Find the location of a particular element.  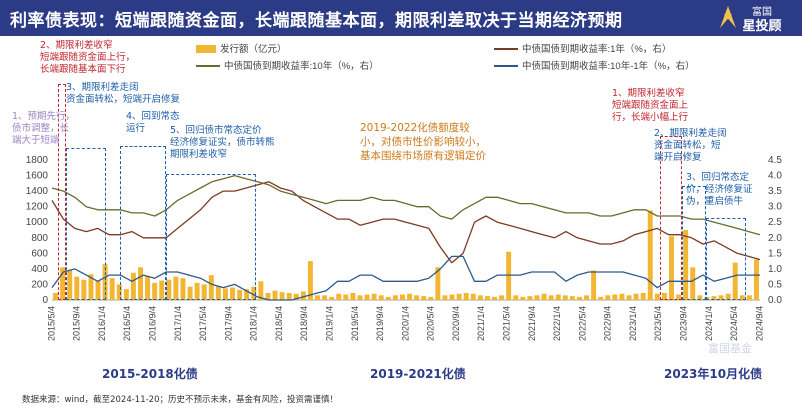

x-tick-label: 2015/9/4 is located at coordinates (77, 323).